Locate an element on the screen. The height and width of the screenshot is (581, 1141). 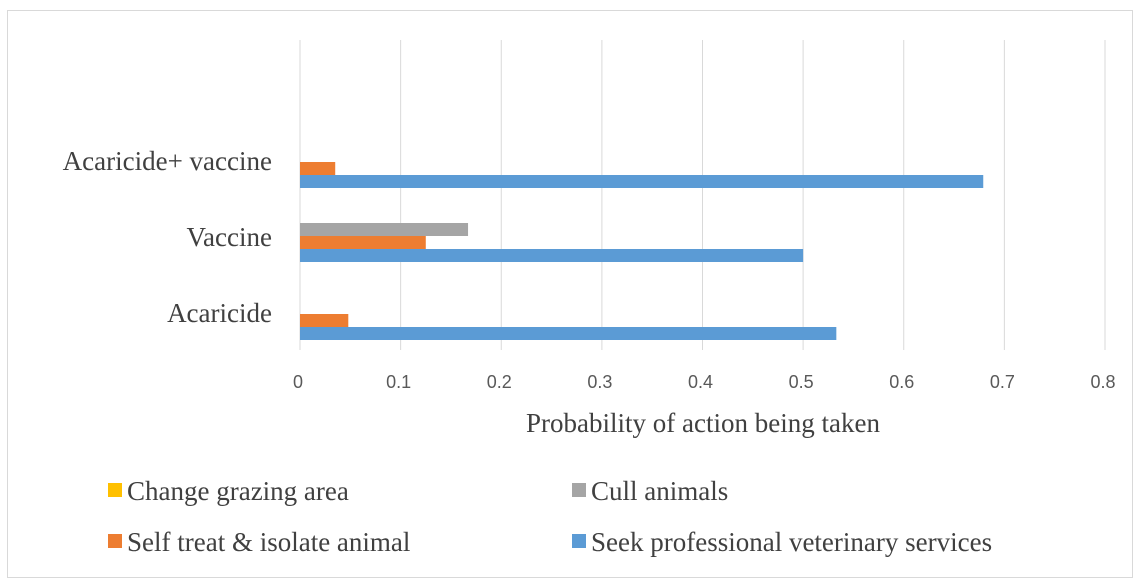
legend-label: Change grazing area is located at coordinates (238, 491).